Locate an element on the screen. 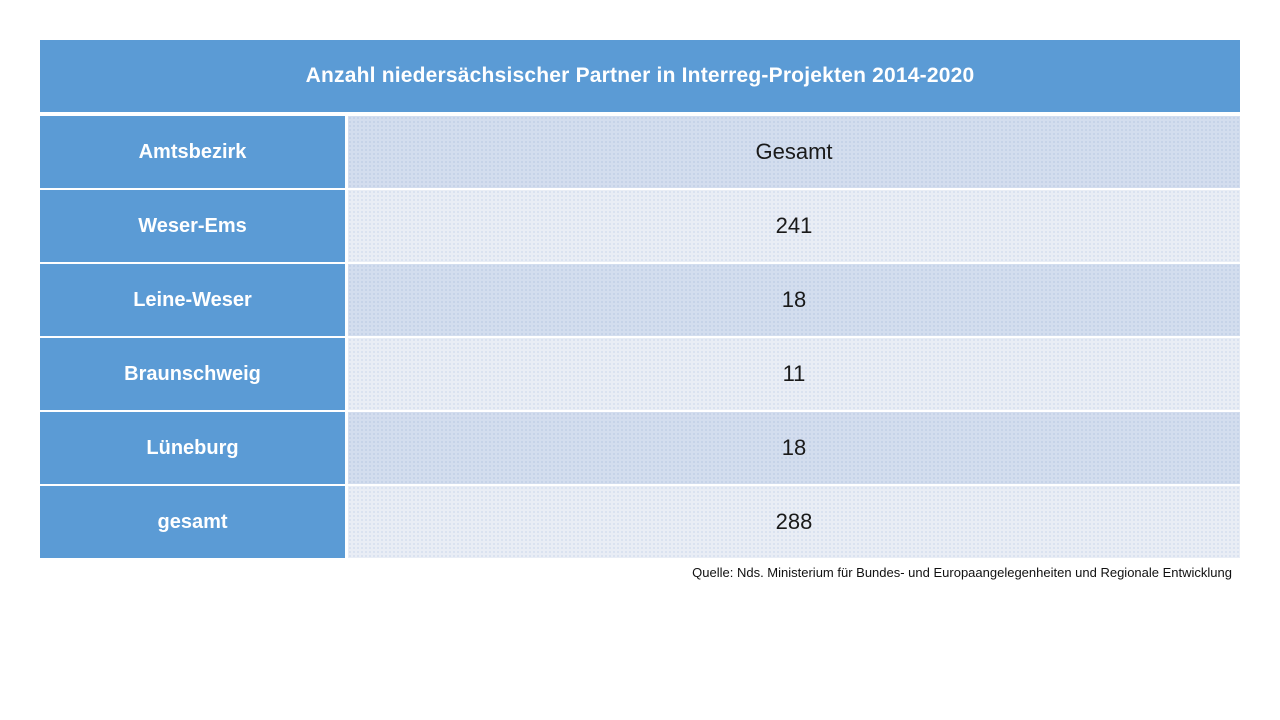 The image size is (1280, 720). table-row: Lüneburg 18 is located at coordinates (640, 448).